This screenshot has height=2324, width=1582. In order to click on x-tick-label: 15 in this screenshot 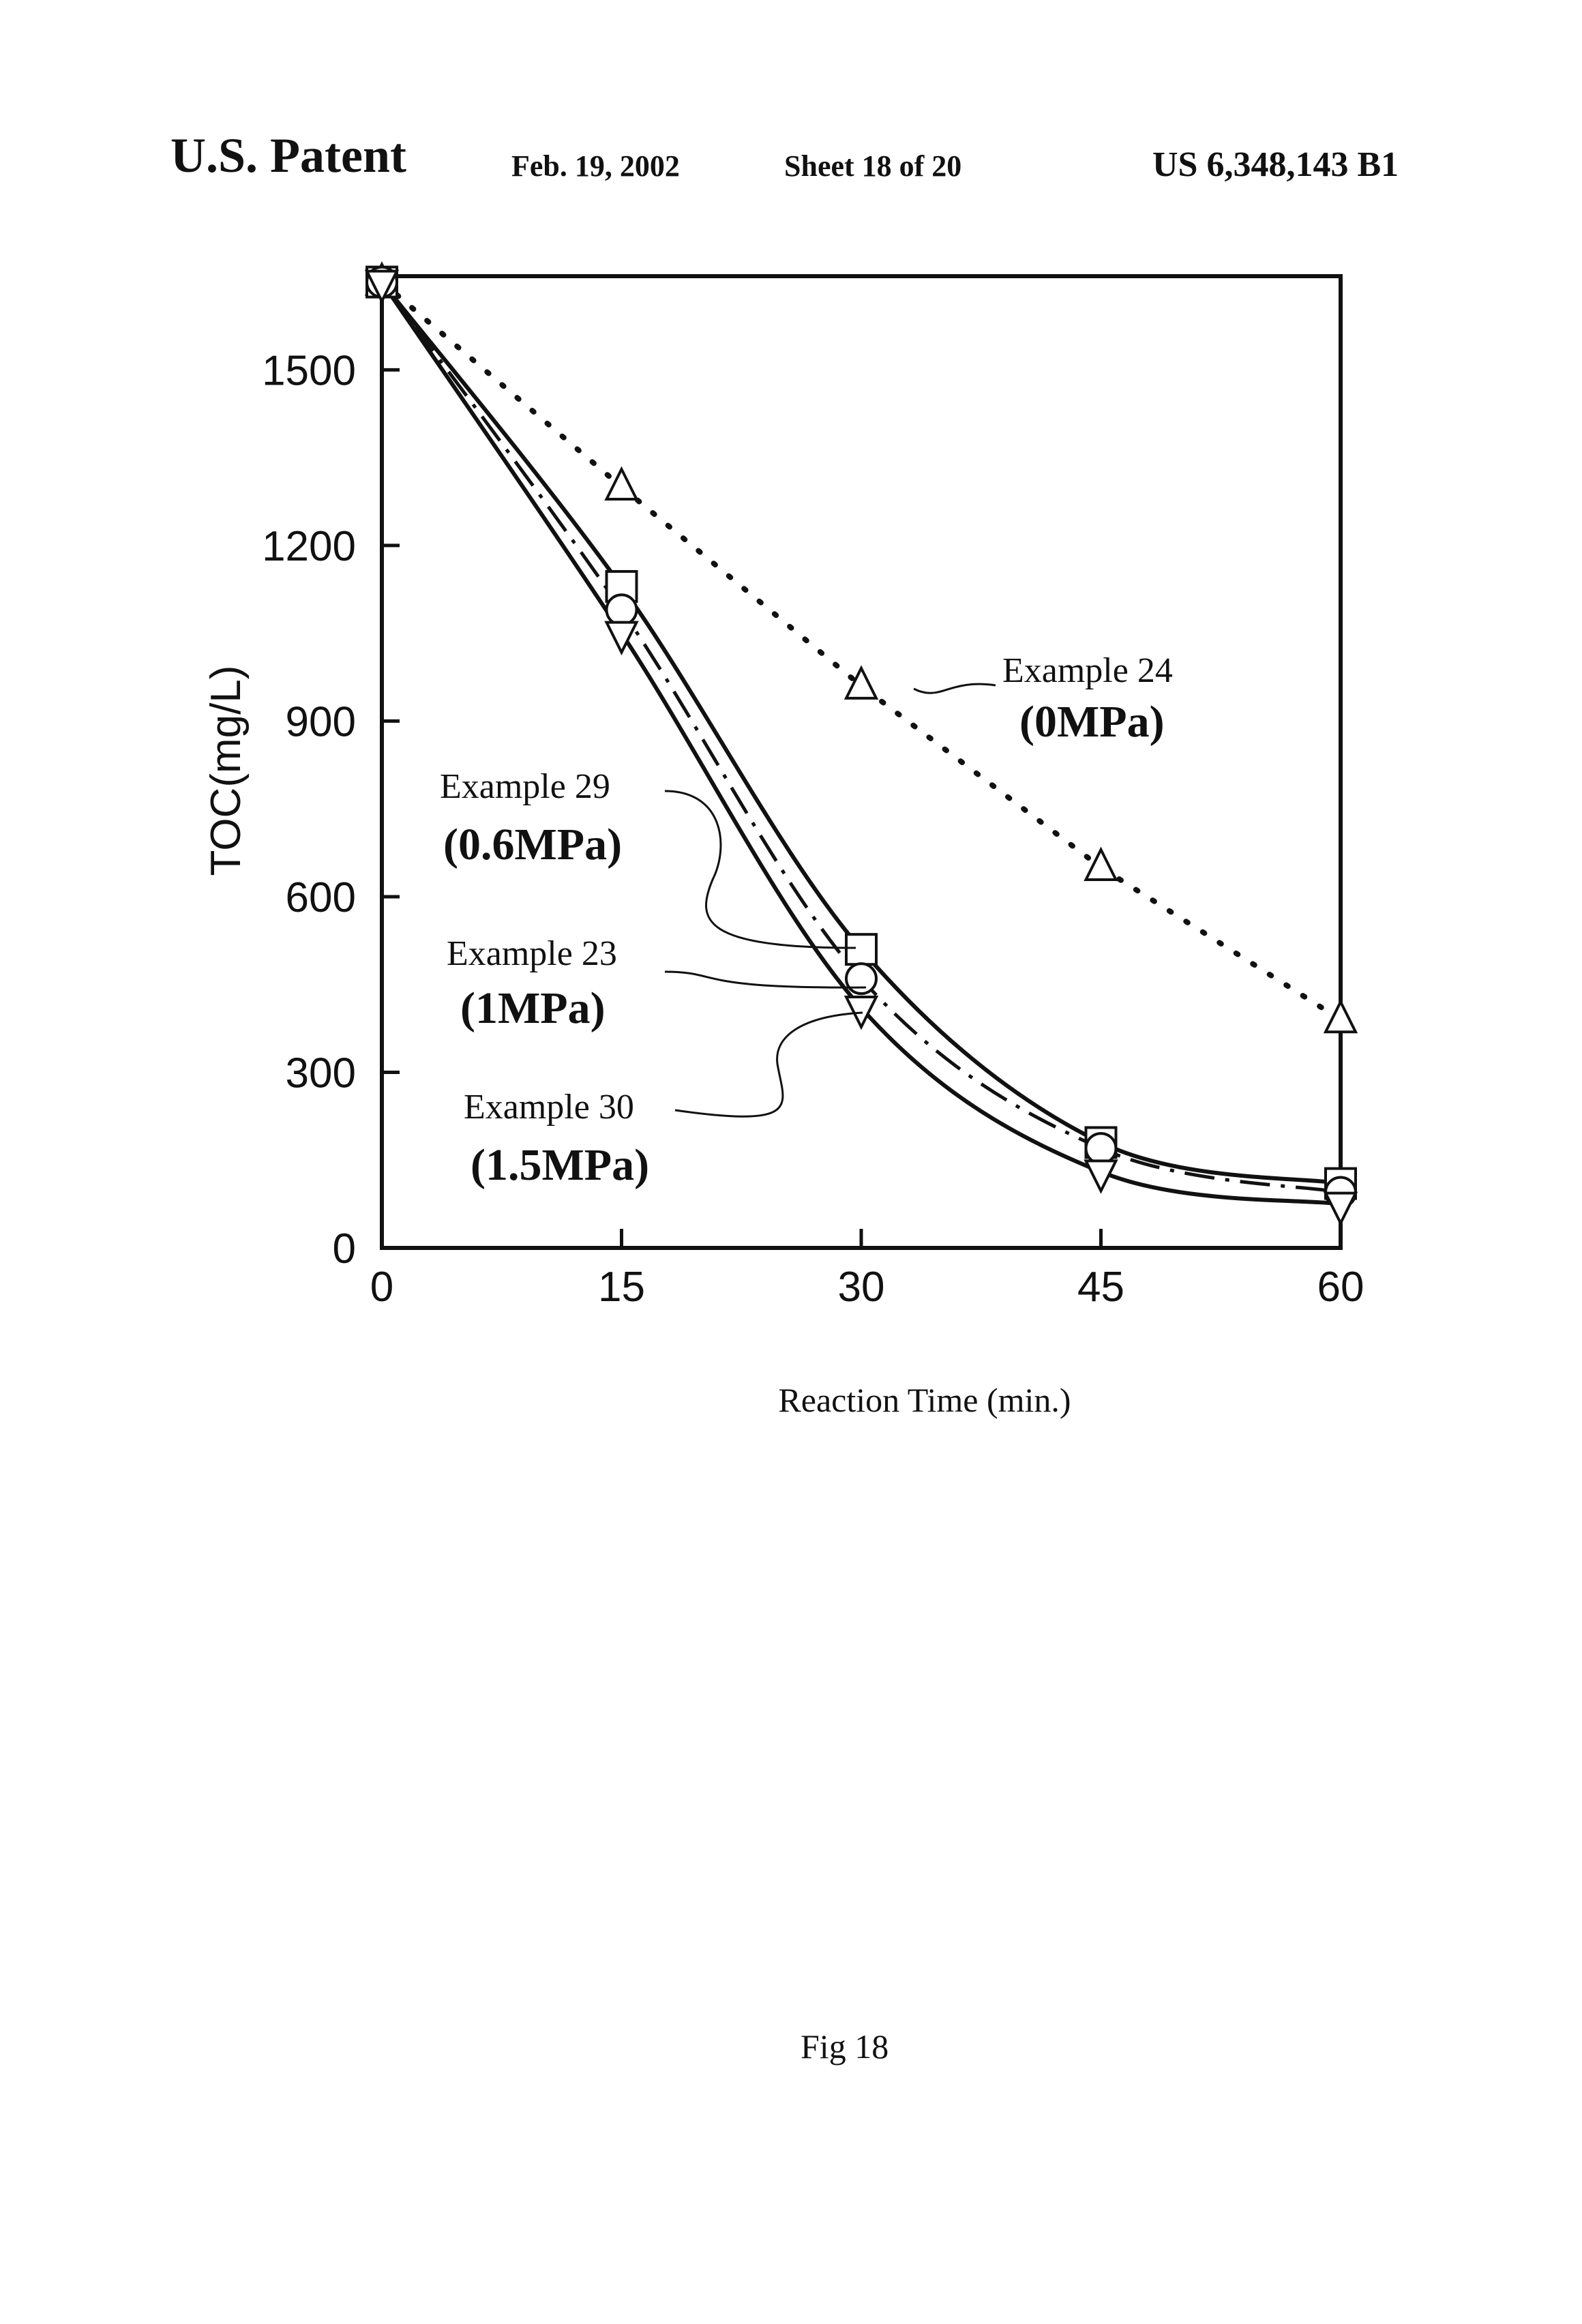, I will do `click(621, 1287)`.